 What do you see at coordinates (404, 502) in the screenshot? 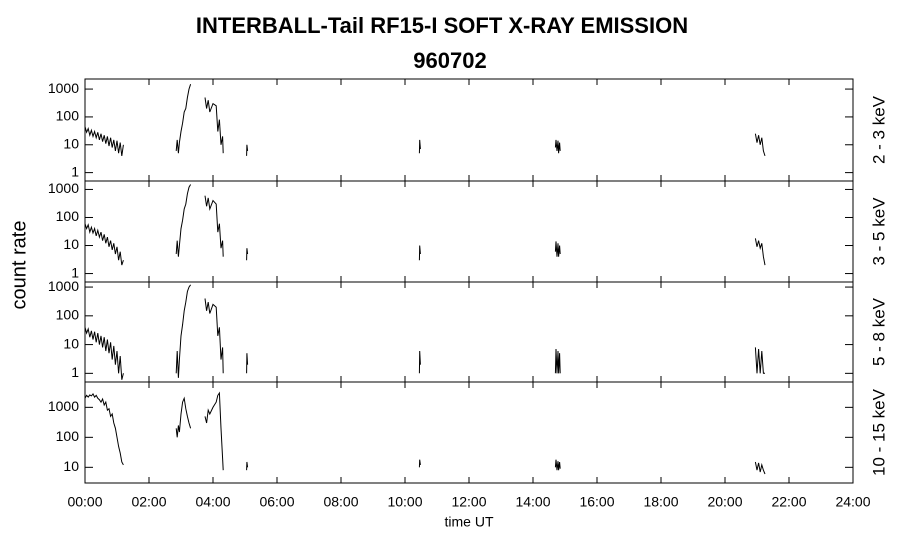
I see `x-tick-label: 10:00` at bounding box center [404, 502].